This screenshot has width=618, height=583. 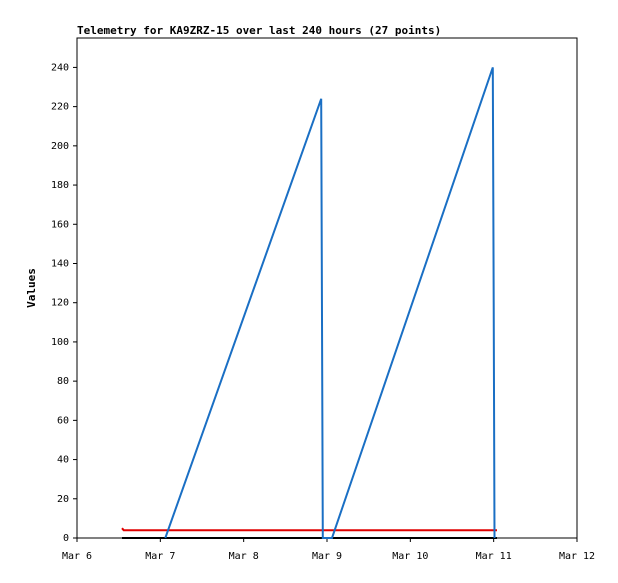 I want to click on y-tick-label: 0, so click(x=66, y=538).